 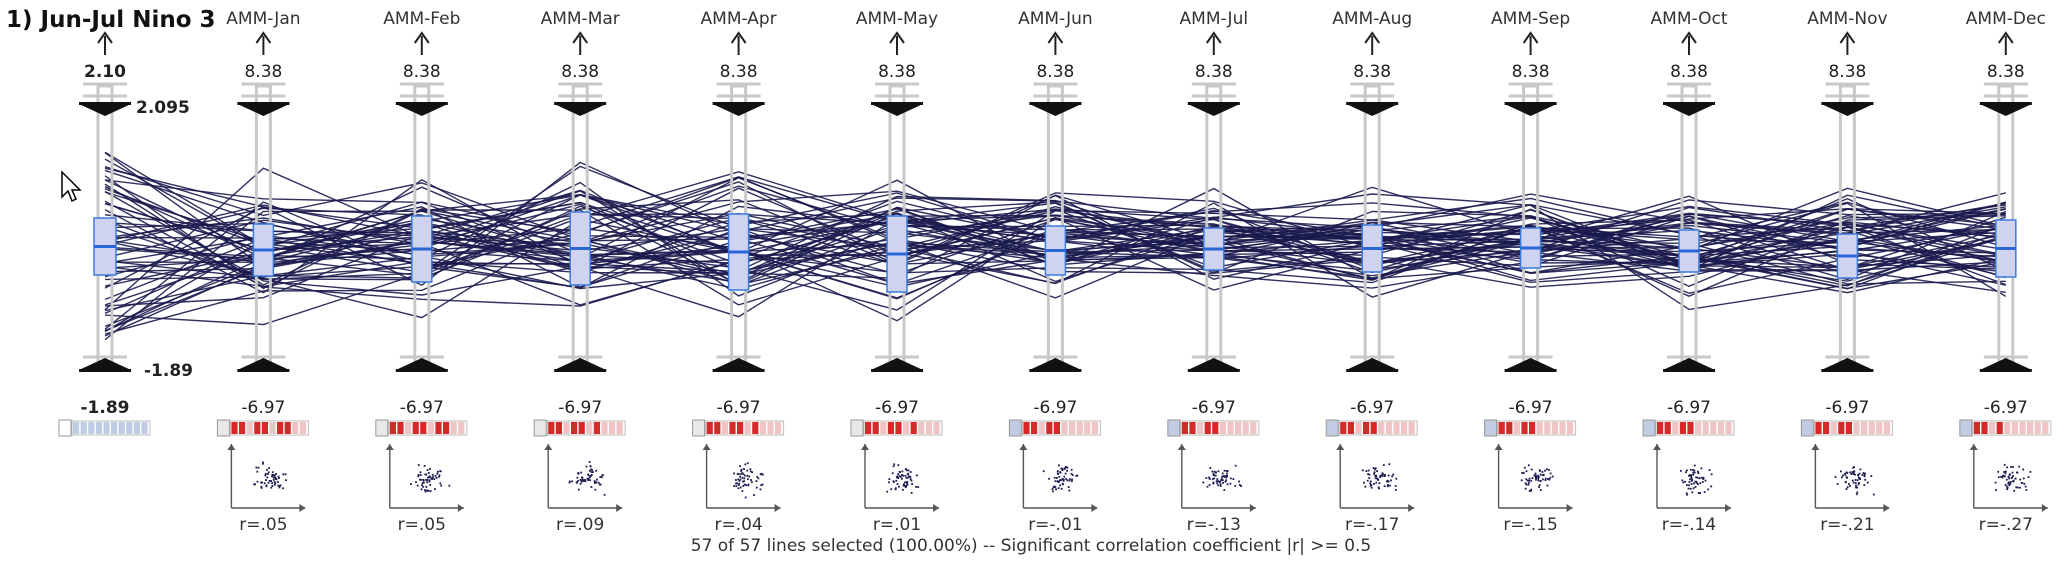 I want to click on correlation-coefficient: r=.05, so click(x=263, y=525).